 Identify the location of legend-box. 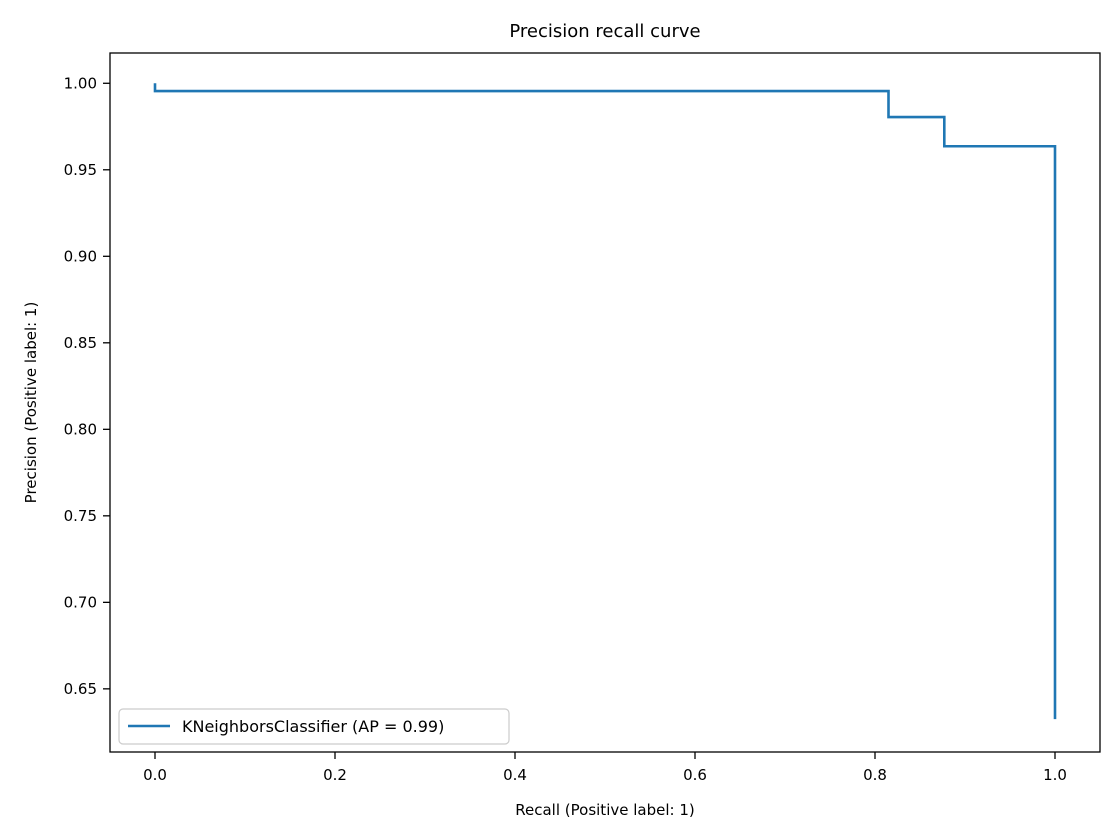
(314, 726).